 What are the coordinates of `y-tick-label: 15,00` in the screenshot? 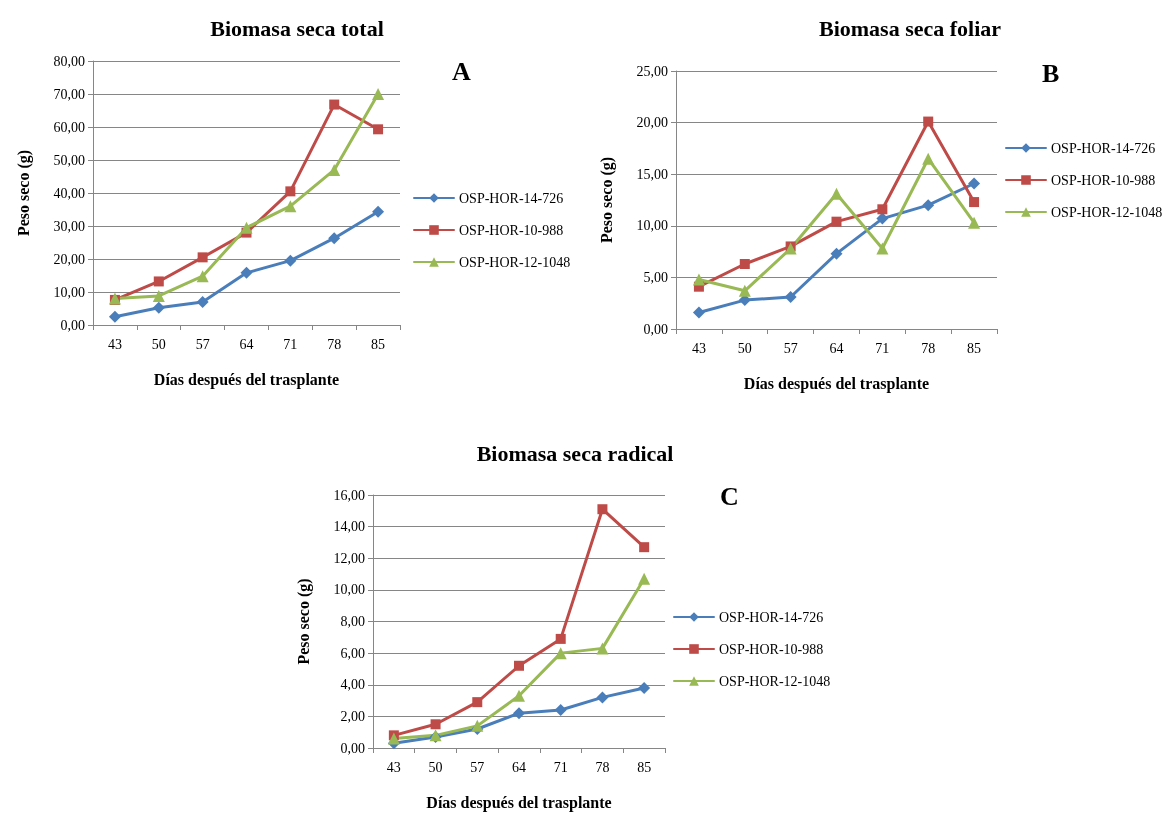 It's located at (652, 174).